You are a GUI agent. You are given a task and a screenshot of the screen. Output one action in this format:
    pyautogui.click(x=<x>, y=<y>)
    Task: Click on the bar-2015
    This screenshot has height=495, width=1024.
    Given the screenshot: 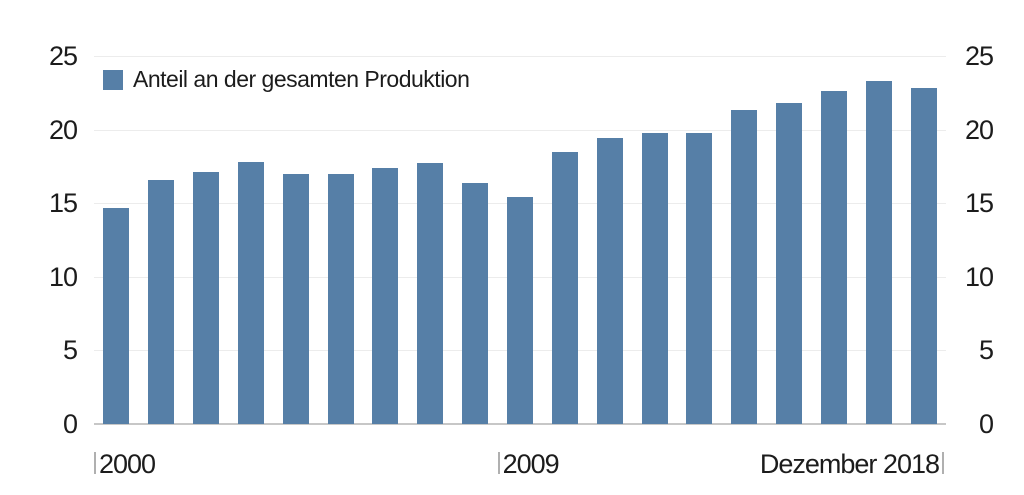 What is the action you would take?
    pyautogui.click(x=789, y=263)
    